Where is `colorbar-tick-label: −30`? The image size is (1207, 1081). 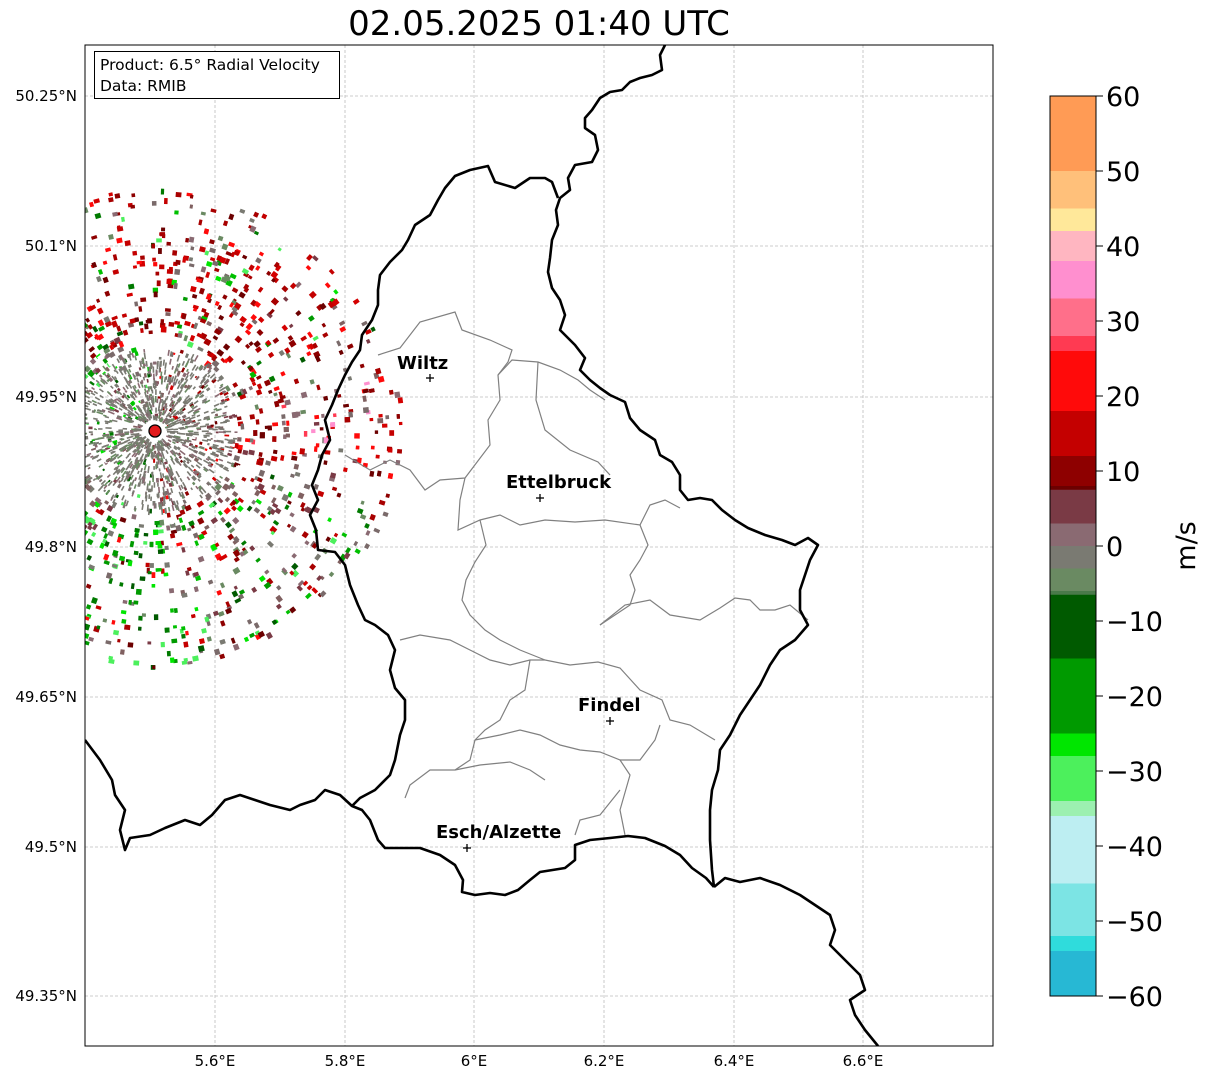 colorbar-tick-label: −30 is located at coordinates (1134, 772).